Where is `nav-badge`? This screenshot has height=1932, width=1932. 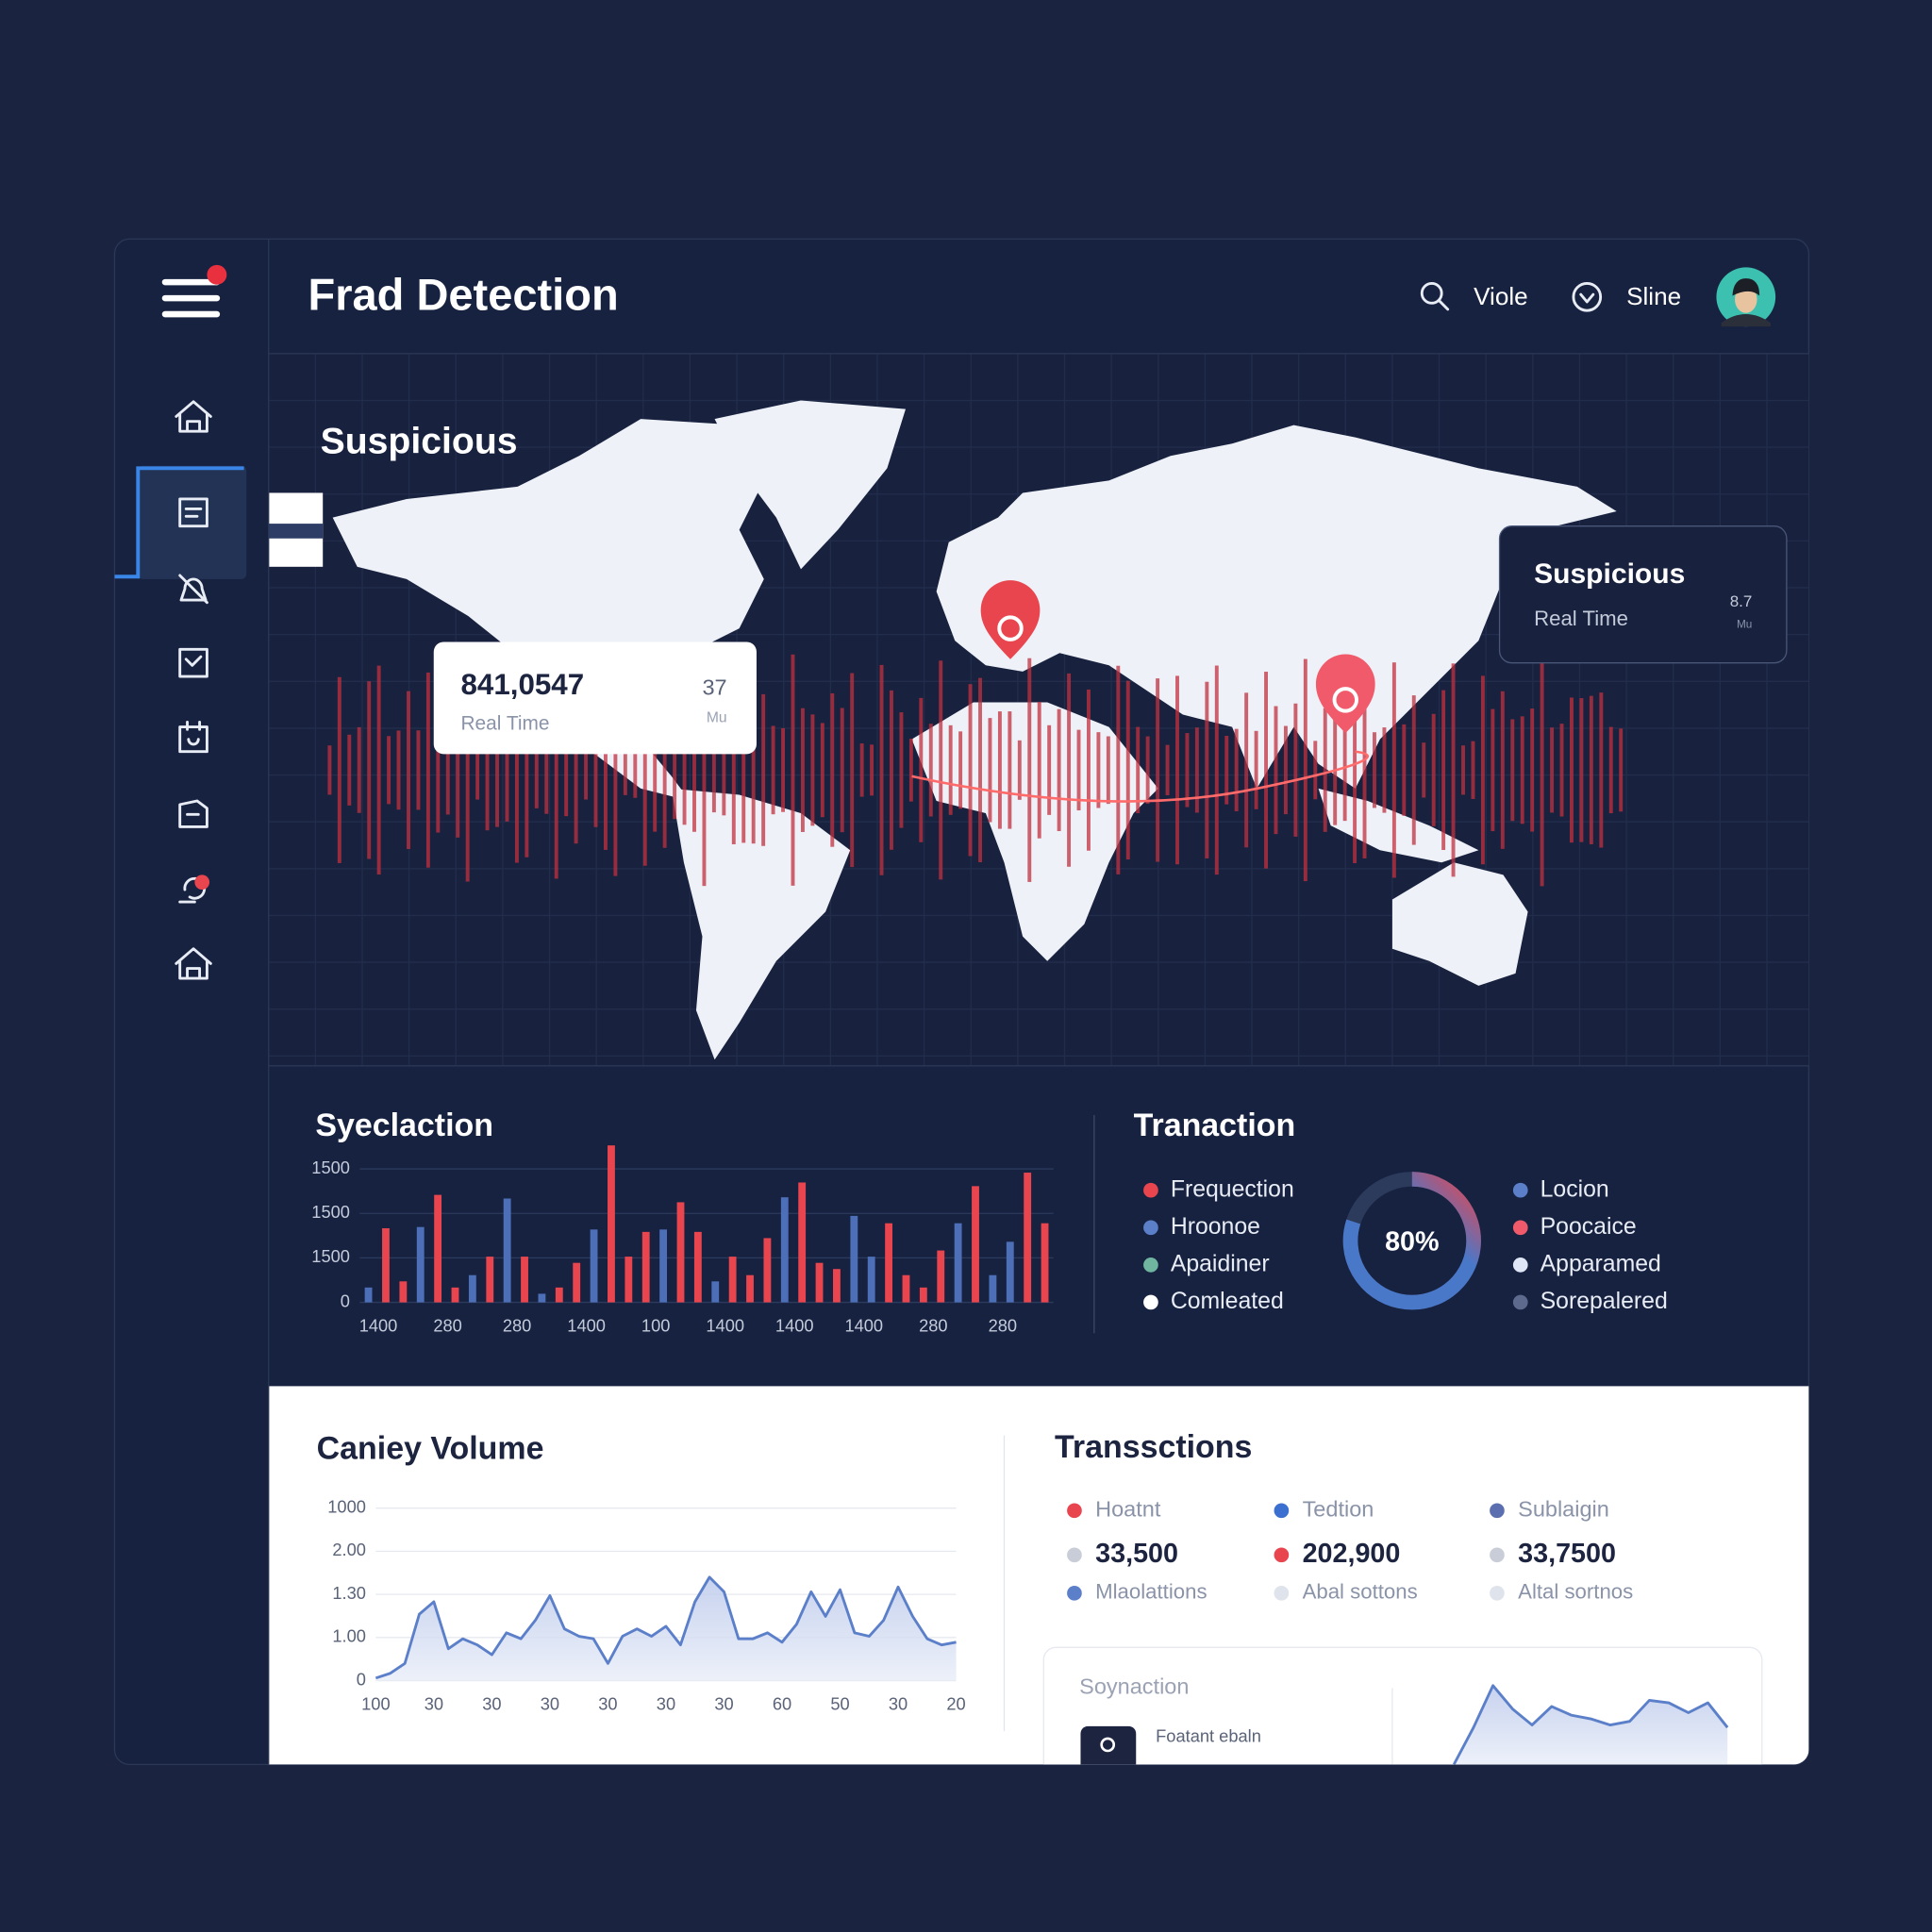 nav-badge is located at coordinates (202, 882).